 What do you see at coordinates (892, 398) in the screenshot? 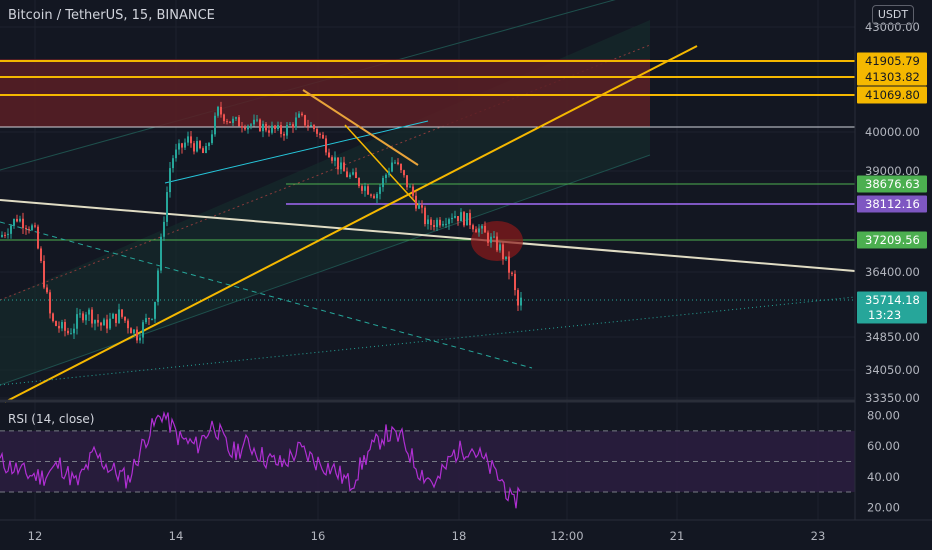
I see `price-tick-label: 33350.00` at bounding box center [892, 398].